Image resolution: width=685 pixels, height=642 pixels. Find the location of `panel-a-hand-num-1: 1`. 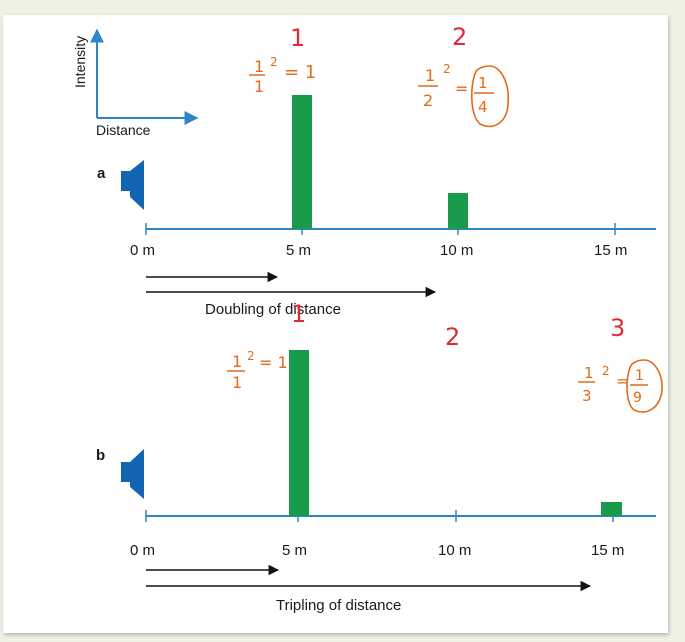

panel-a-hand-num-1: 1 is located at coordinates (297, 38).